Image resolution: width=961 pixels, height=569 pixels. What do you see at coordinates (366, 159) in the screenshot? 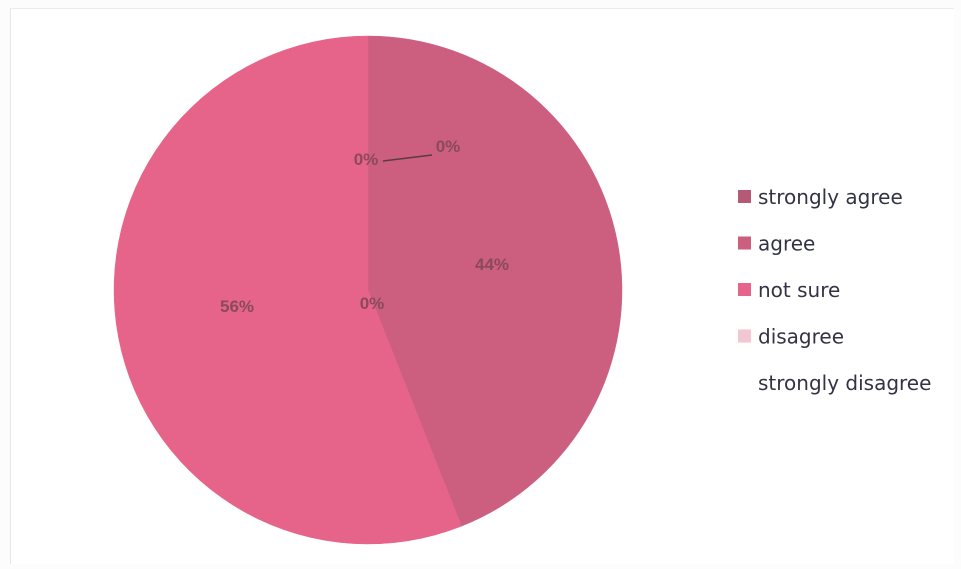
I see `data-label-strongly-disagree: 0%` at bounding box center [366, 159].